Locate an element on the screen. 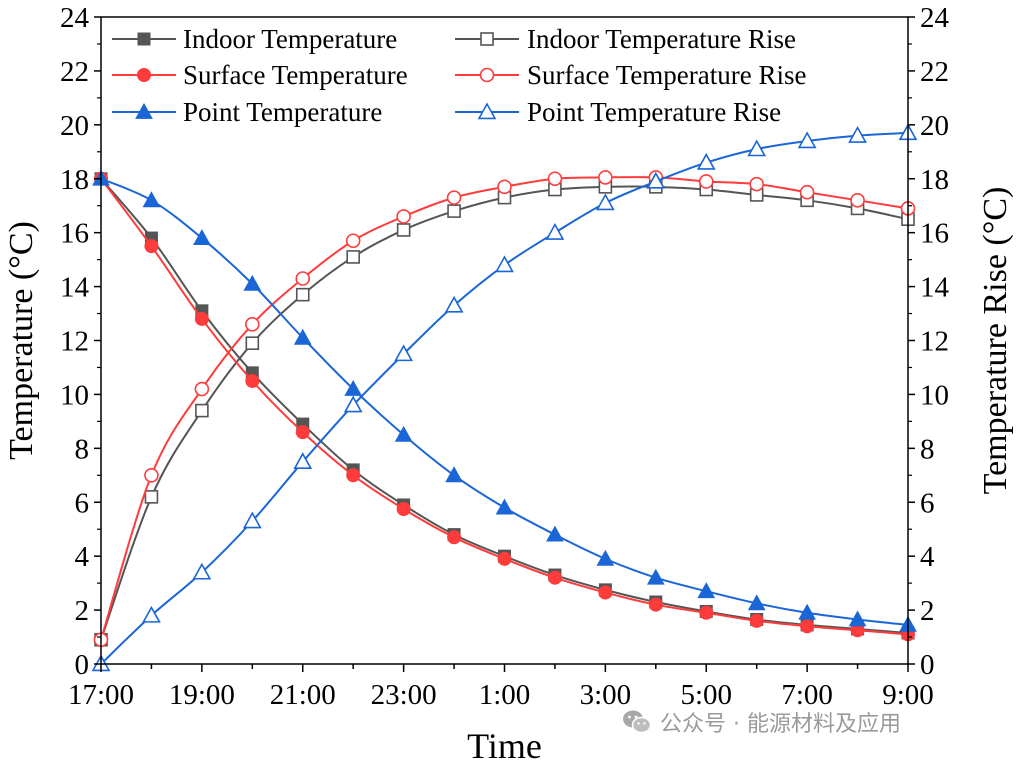 The height and width of the screenshot is (764, 1019). y-tick-label: 4 is located at coordinates (82, 557).